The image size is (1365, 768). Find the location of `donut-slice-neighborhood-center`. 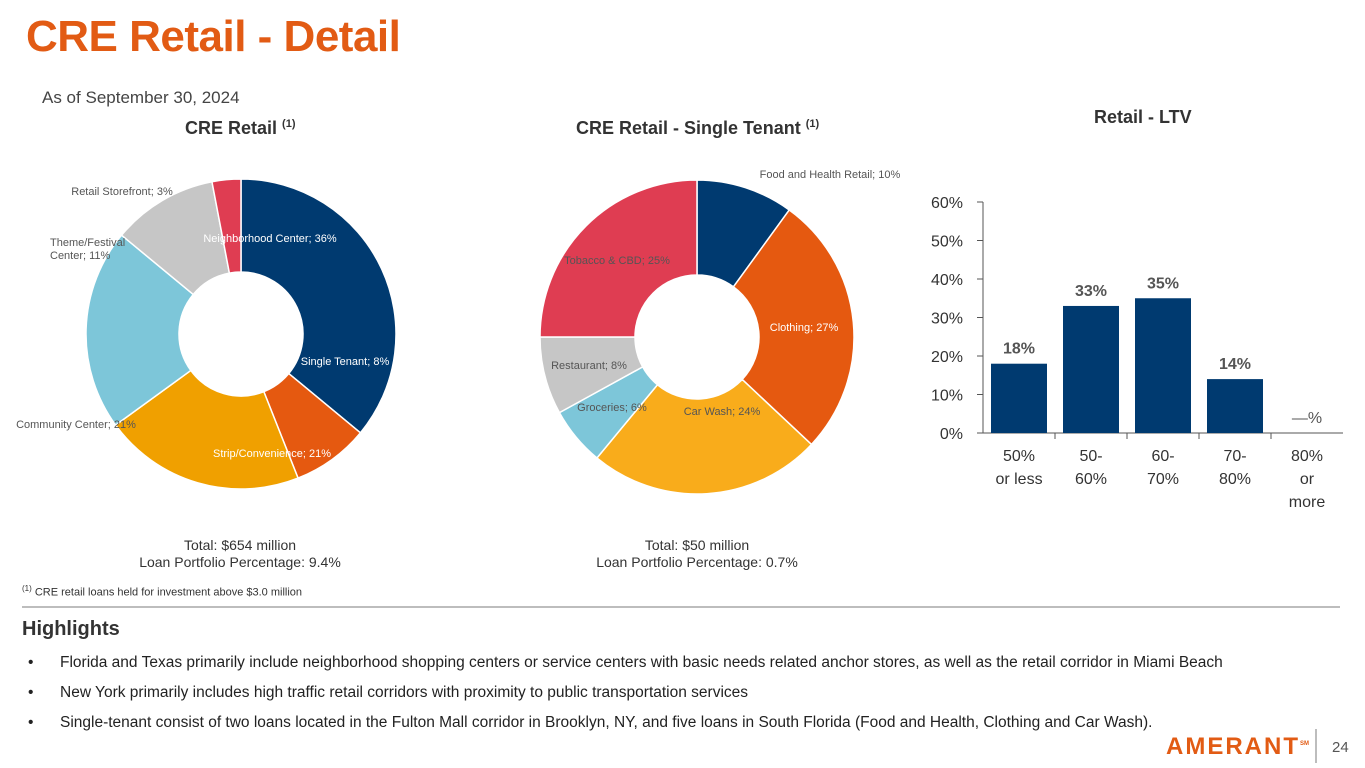

donut-slice-neighborhood-center is located at coordinates (318, 306).